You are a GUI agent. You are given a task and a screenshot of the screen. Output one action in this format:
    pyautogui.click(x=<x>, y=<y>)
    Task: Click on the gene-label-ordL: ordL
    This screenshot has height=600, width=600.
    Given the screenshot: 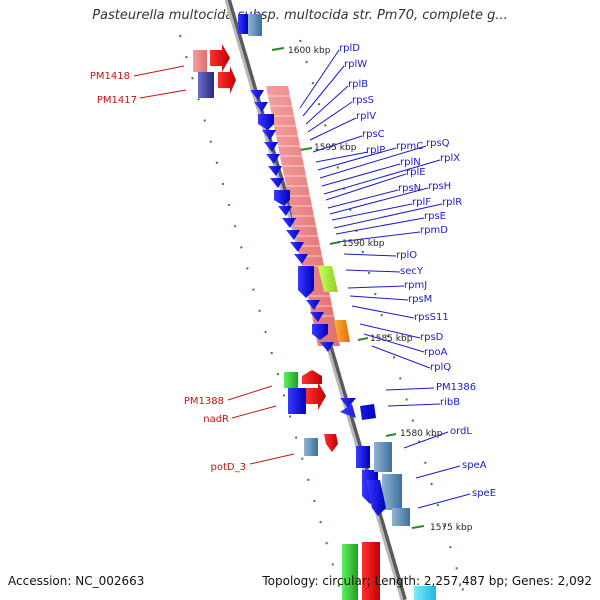 What is the action you would take?
    pyautogui.click(x=461, y=431)
    